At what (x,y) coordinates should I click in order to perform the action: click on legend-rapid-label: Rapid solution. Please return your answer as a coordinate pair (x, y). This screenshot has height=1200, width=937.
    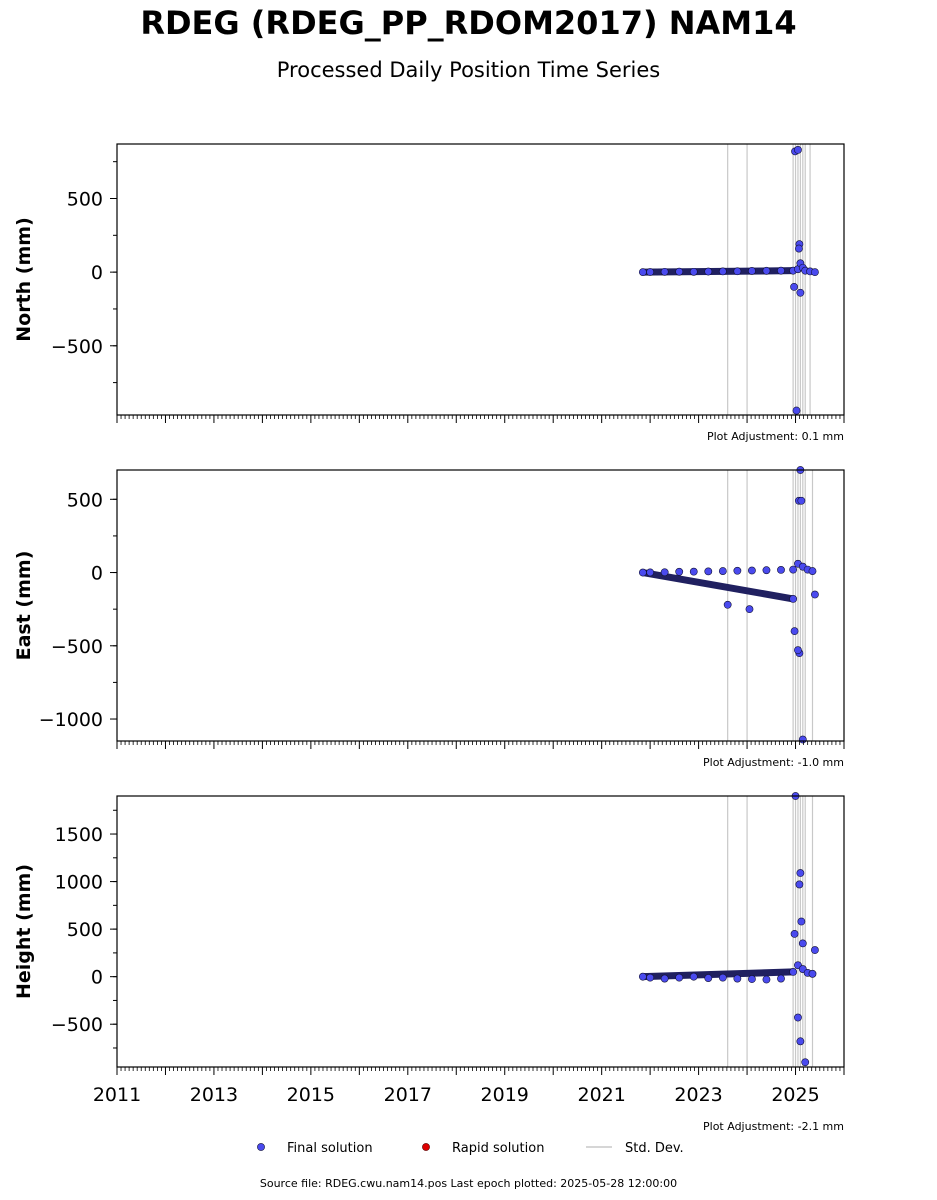
    Looking at the image, I should click on (498, 1148).